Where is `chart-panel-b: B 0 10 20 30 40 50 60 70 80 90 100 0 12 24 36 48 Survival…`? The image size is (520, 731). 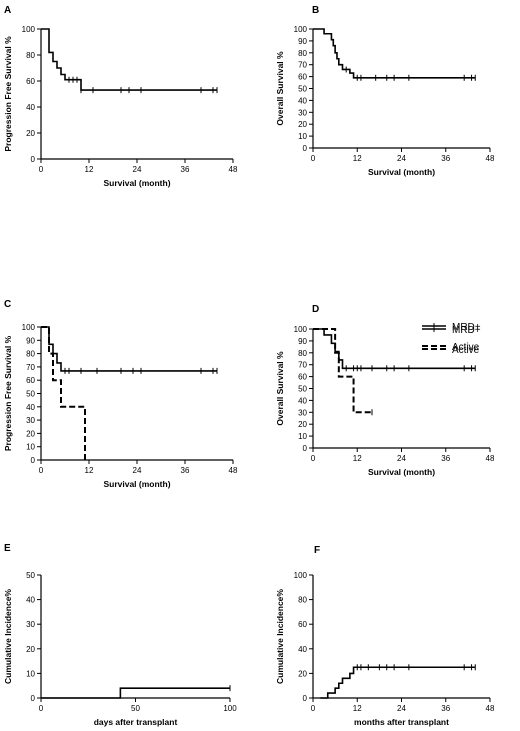 chart-panel-b: B 0 10 20 30 40 50 60 70 80 90 100 0 12 24 36 48 Survival… is located at coordinates (385, 91).